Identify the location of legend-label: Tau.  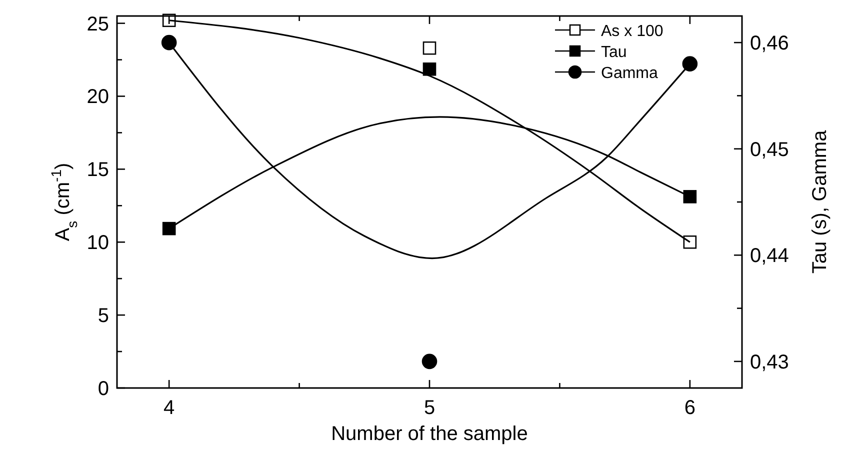
(614, 52).